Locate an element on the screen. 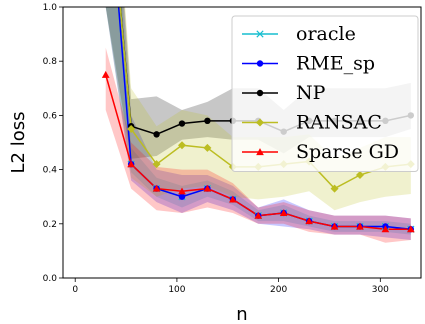  x-tick-label: 200 is located at coordinates (278, 290).